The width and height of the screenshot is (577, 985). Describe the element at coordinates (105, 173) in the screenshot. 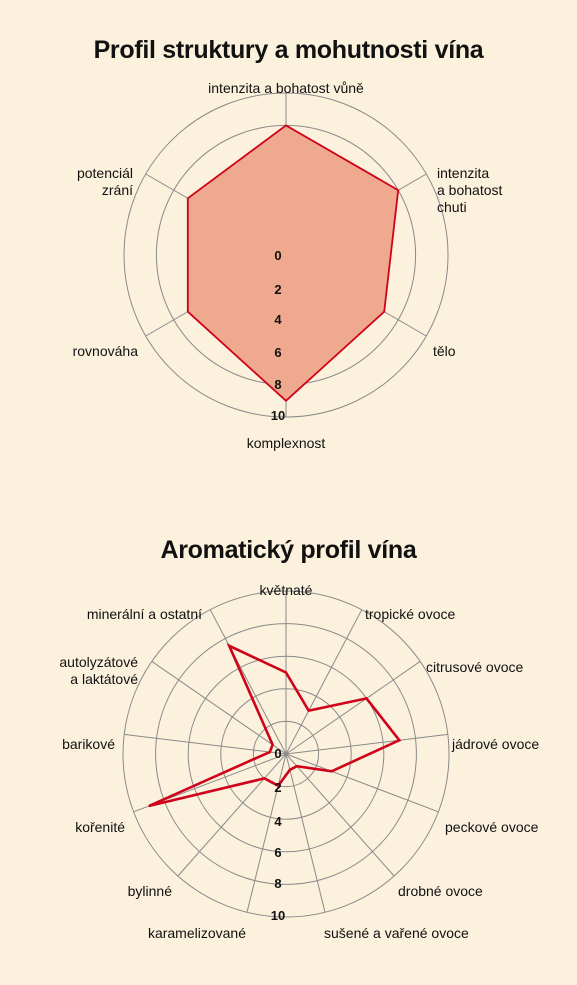

I see `axis-label-line: potenciál` at that location.